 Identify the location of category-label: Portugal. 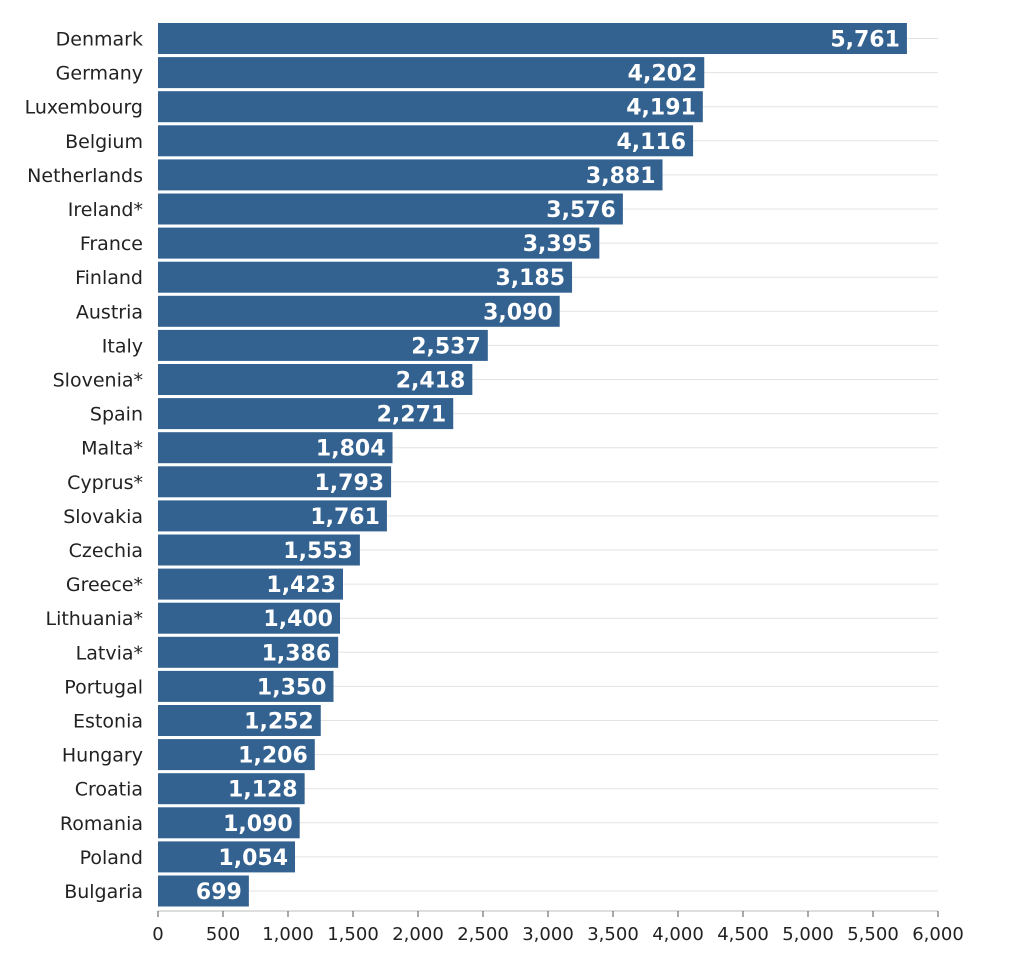
(103, 687).